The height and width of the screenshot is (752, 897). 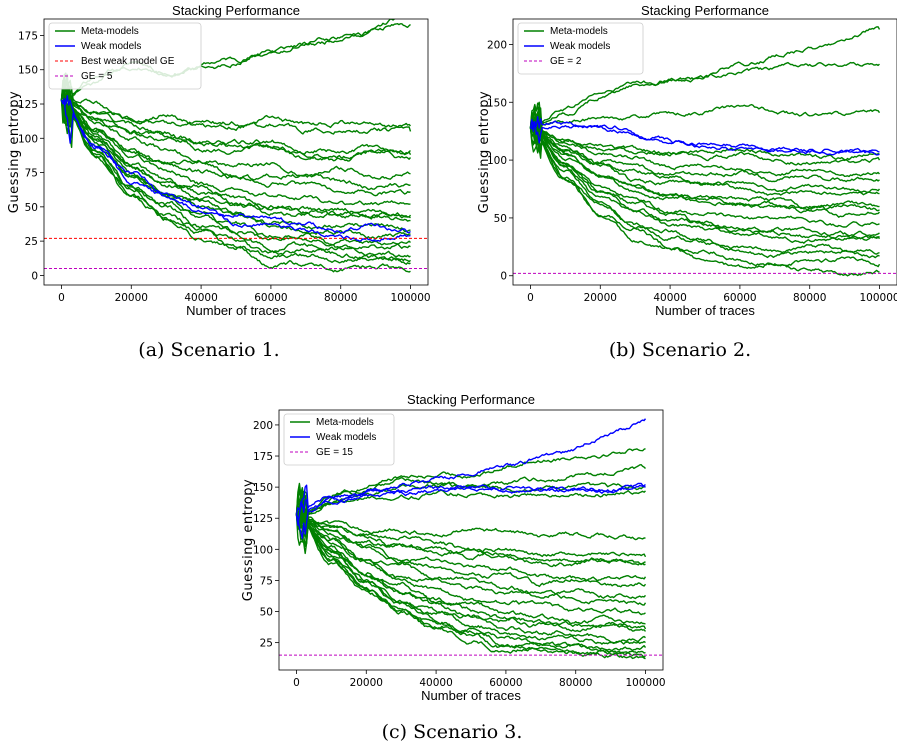 I want to click on legend-label: GE = 2, so click(x=566, y=61).